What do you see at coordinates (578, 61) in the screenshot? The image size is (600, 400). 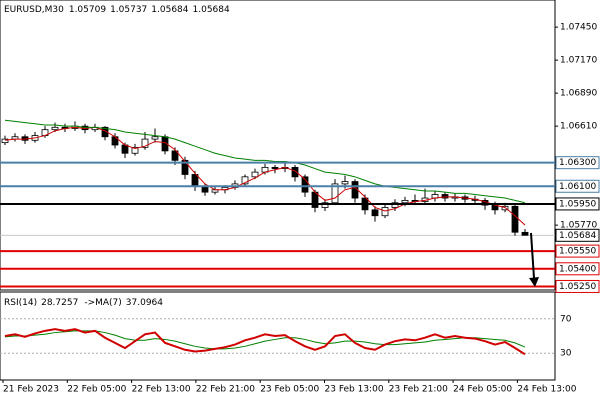 I see `y-tick-label: 1.07170` at bounding box center [578, 61].